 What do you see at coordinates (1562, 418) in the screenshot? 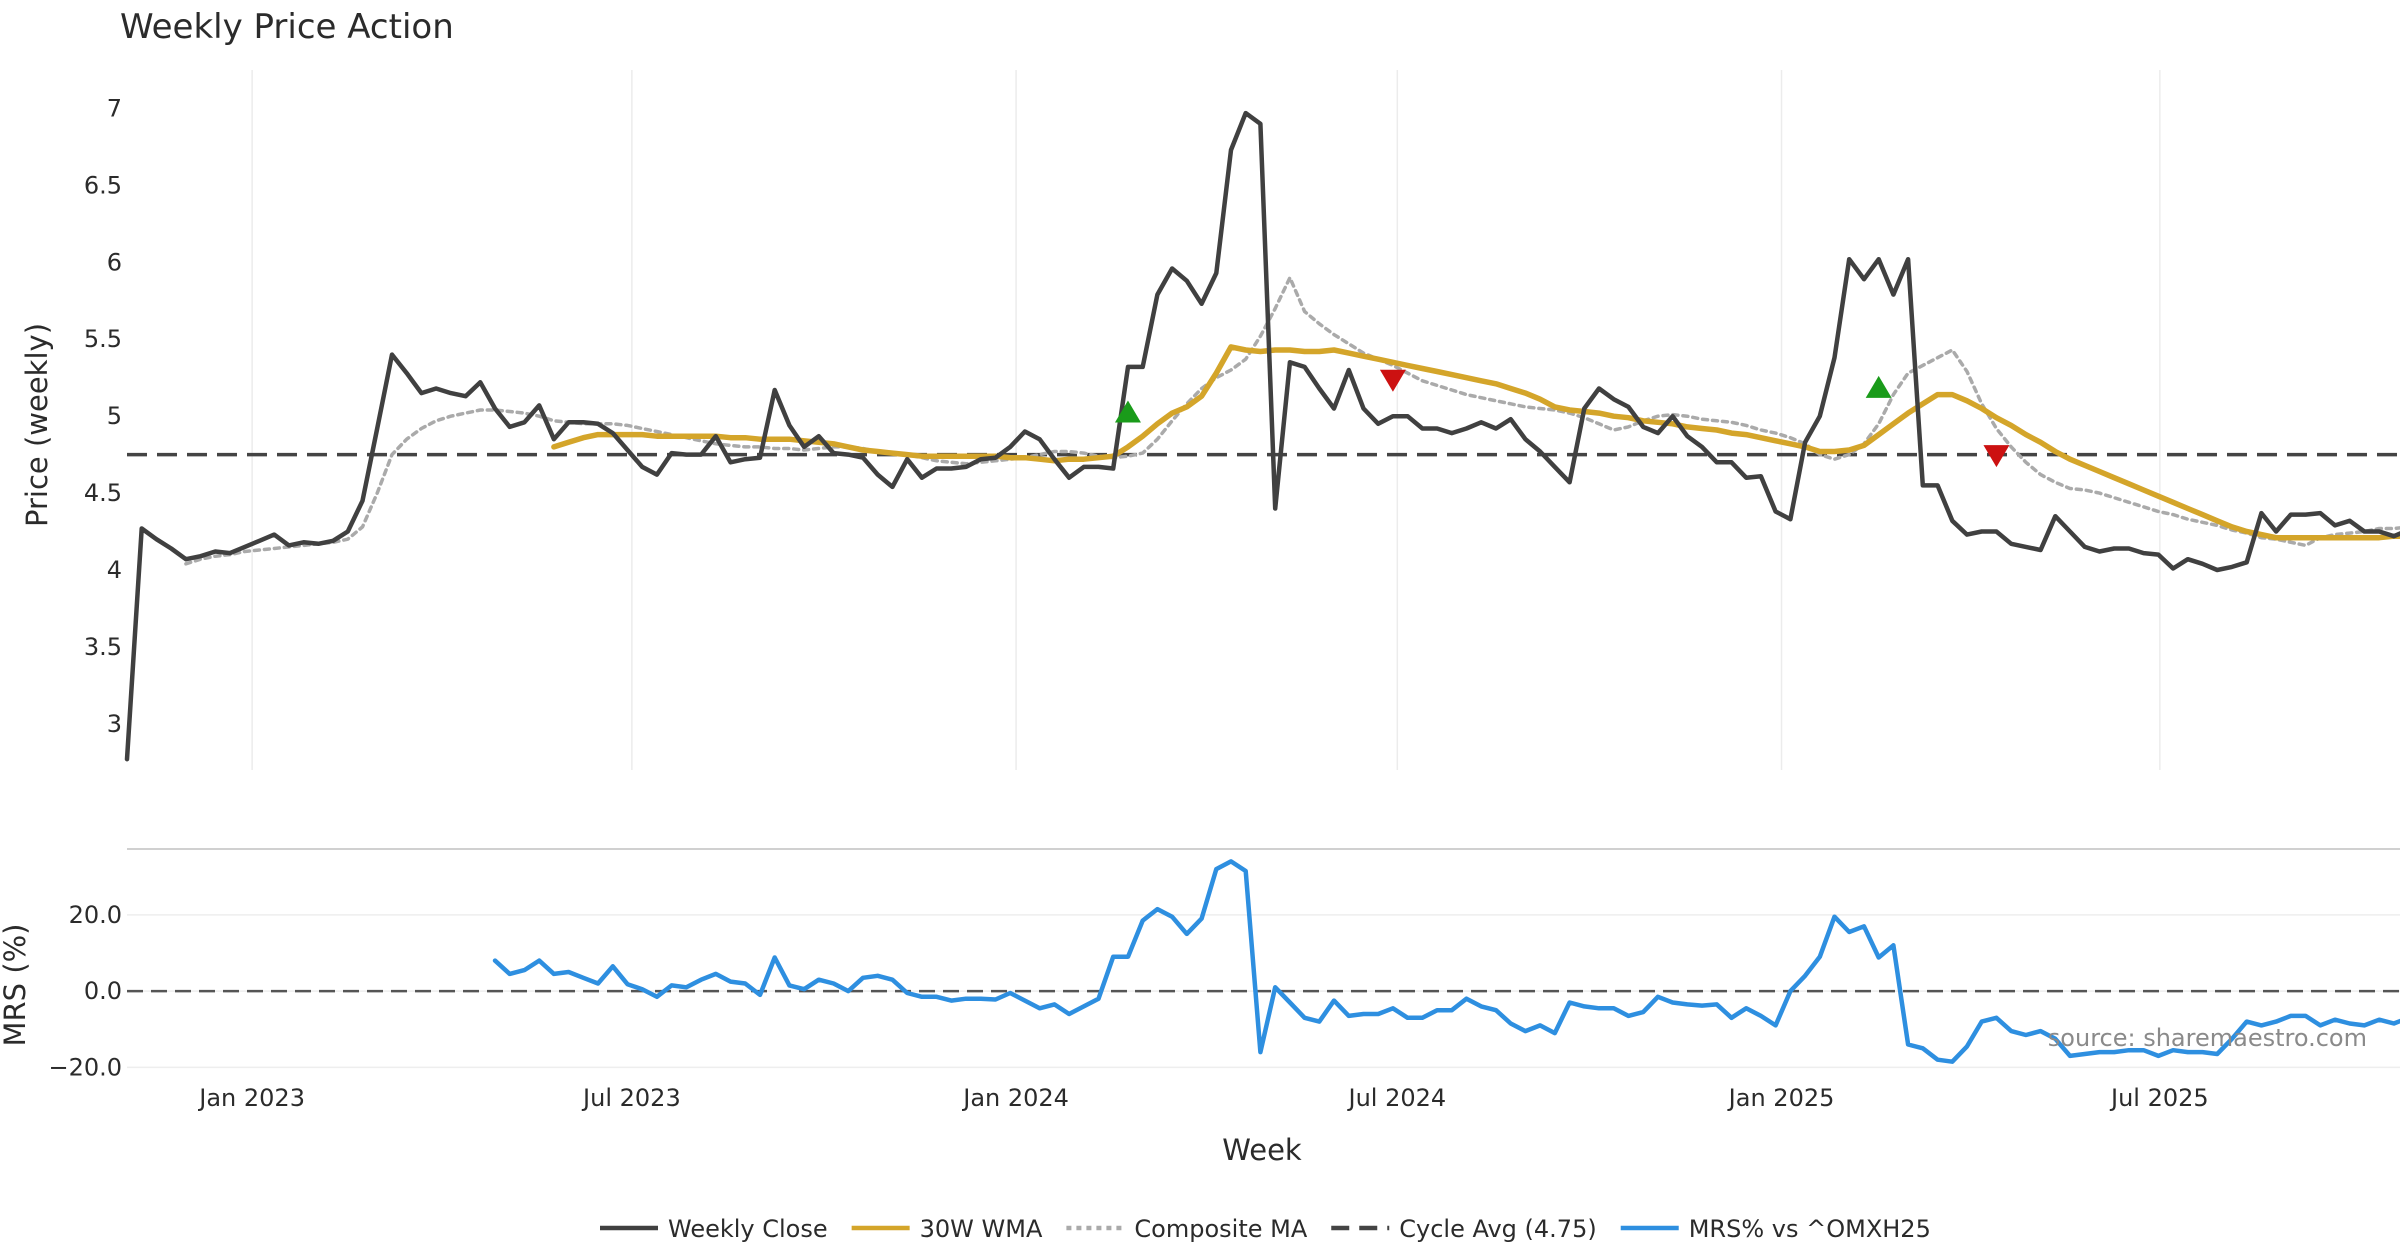
I see `signal-markers` at bounding box center [1562, 418].